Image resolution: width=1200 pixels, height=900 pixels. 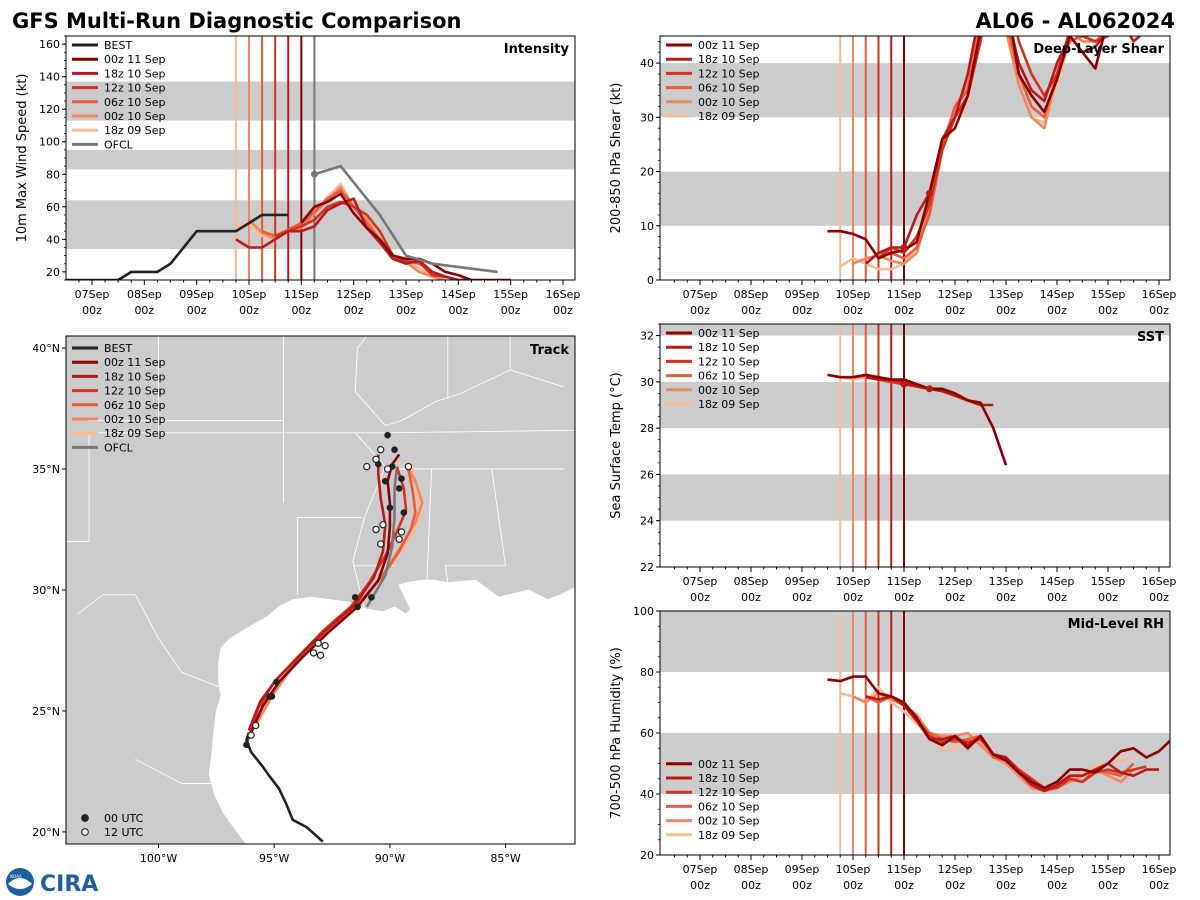 What do you see at coordinates (647, 794) in the screenshot?
I see `rh-ytick-label: 40` at bounding box center [647, 794].